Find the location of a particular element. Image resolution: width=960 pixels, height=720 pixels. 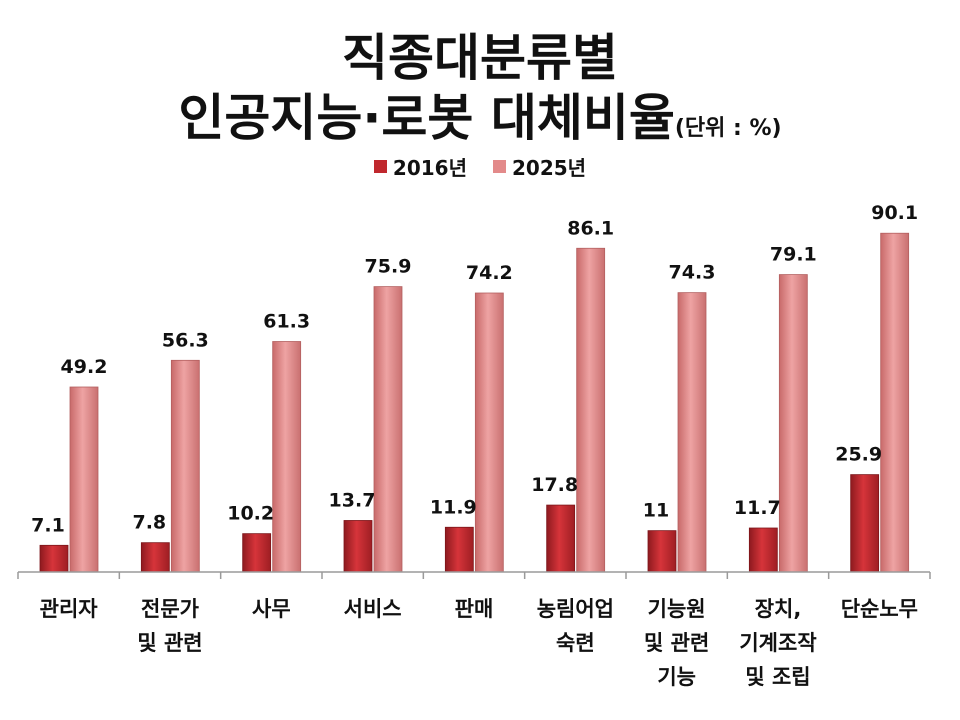

category-label-4: 판매 is located at coordinates (474, 609).